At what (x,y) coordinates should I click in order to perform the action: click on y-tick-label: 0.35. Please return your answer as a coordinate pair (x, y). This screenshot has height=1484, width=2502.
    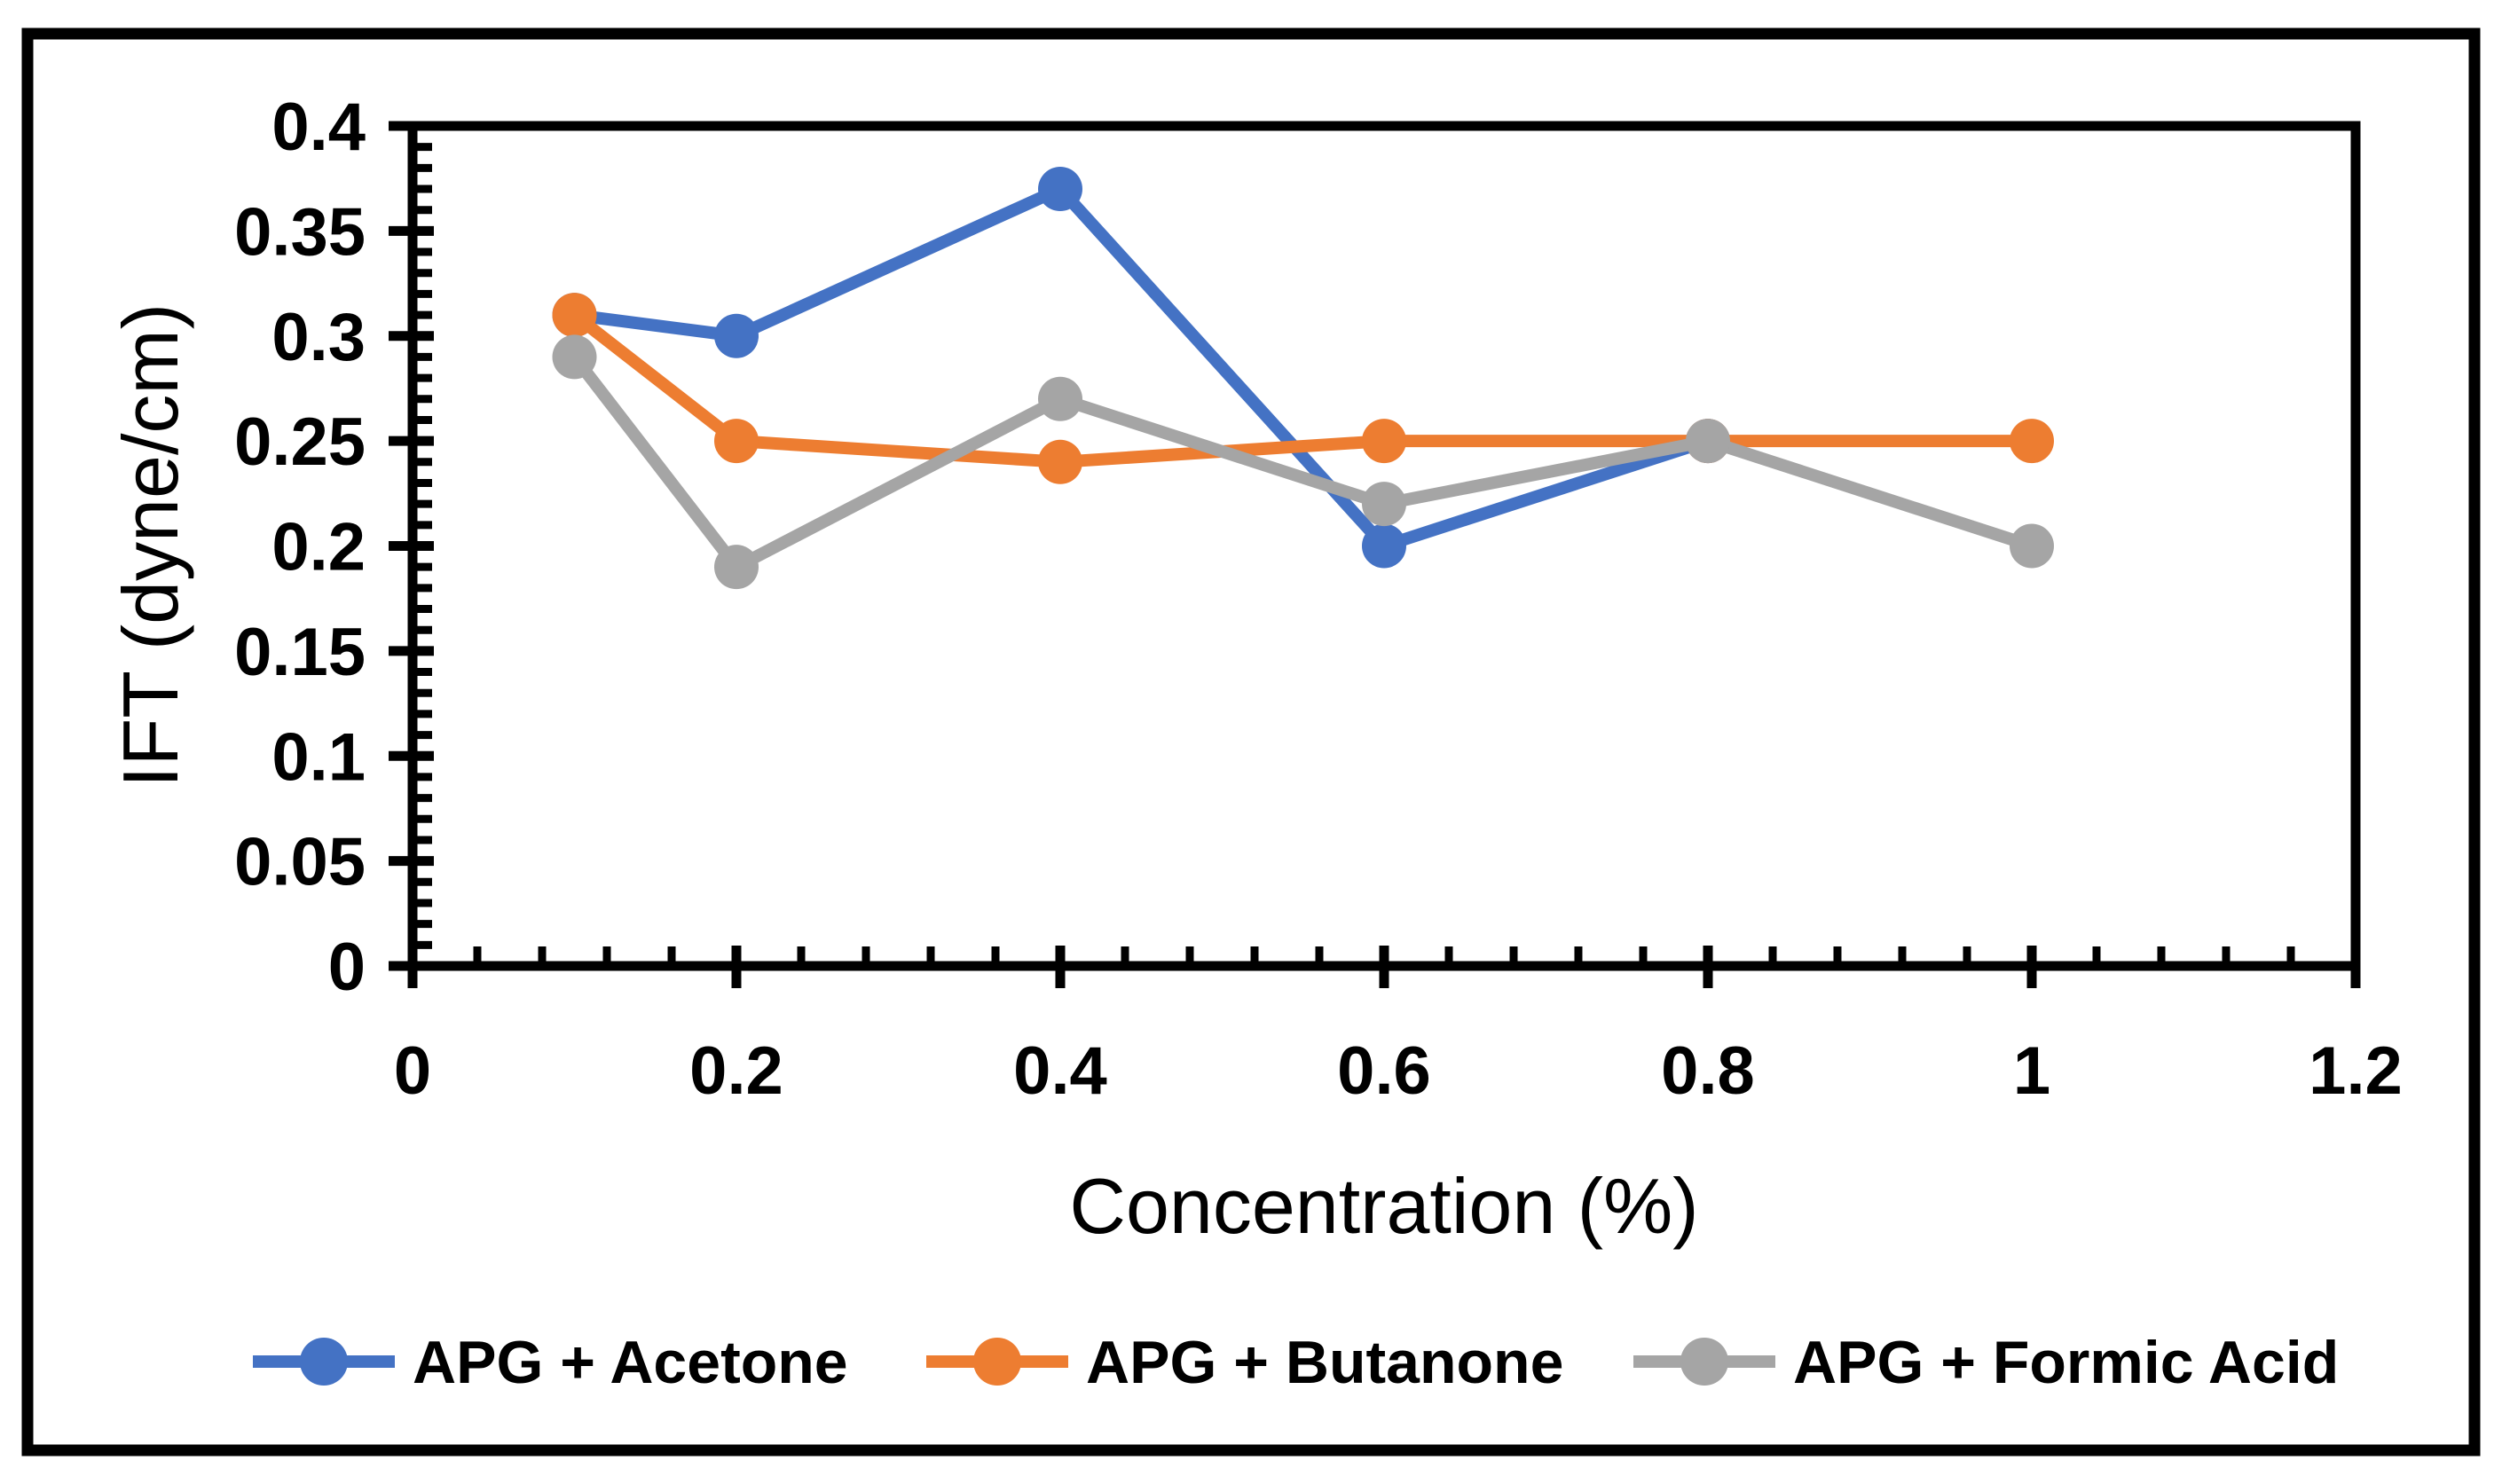
    Looking at the image, I should click on (300, 232).